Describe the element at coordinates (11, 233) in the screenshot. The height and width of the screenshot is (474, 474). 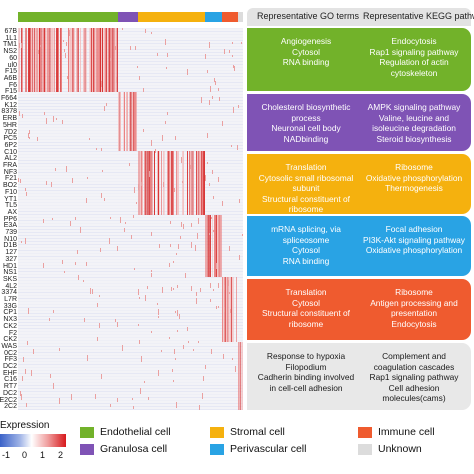
I see `gene-label: 739` at that location.